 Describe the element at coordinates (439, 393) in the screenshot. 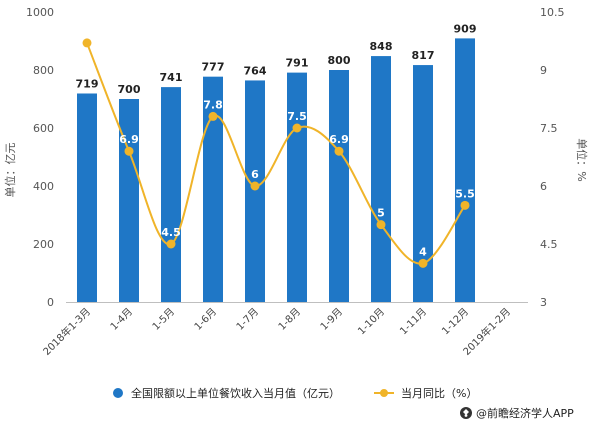

I see `legend-line-label: 当月同比（%）` at that location.